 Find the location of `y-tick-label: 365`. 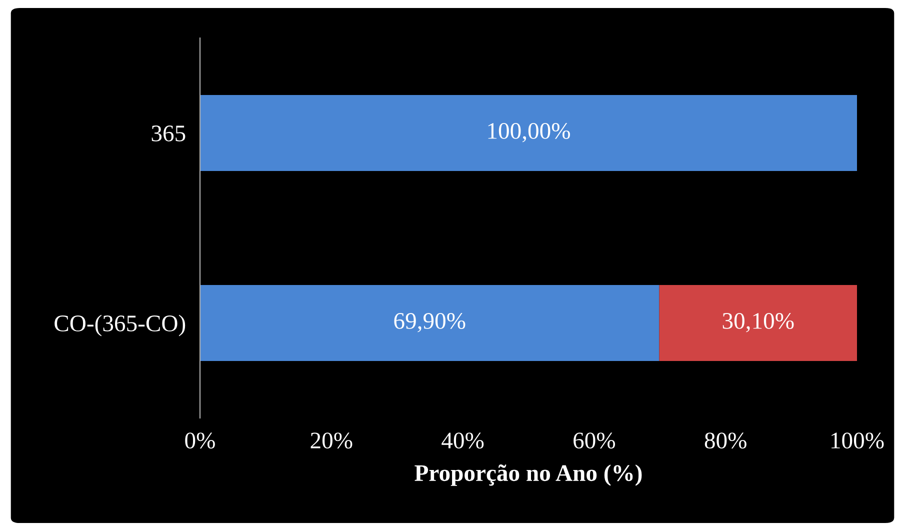

y-tick-label: 365 is located at coordinates (169, 134).